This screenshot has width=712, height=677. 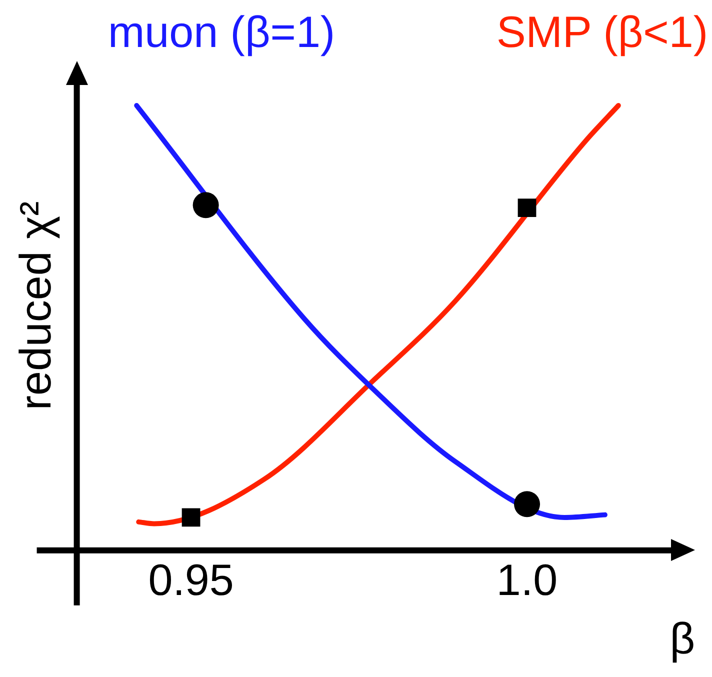 I want to click on x-tick-label: 1.0, so click(x=527, y=580).